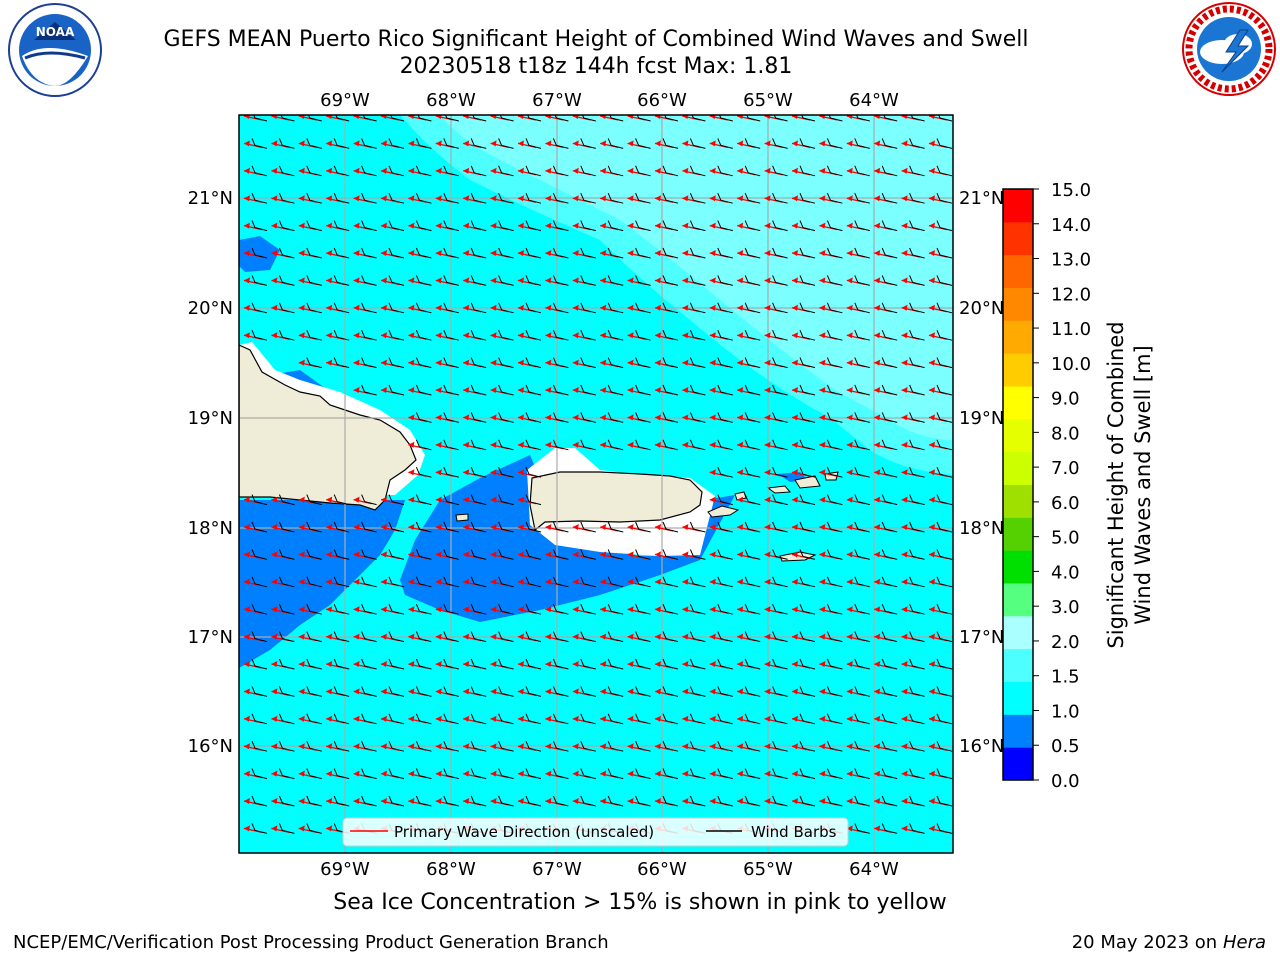 This screenshot has height=960, width=1280. Describe the element at coordinates (451, 100) in the screenshot. I see `lon-label-top: 68°W` at that location.